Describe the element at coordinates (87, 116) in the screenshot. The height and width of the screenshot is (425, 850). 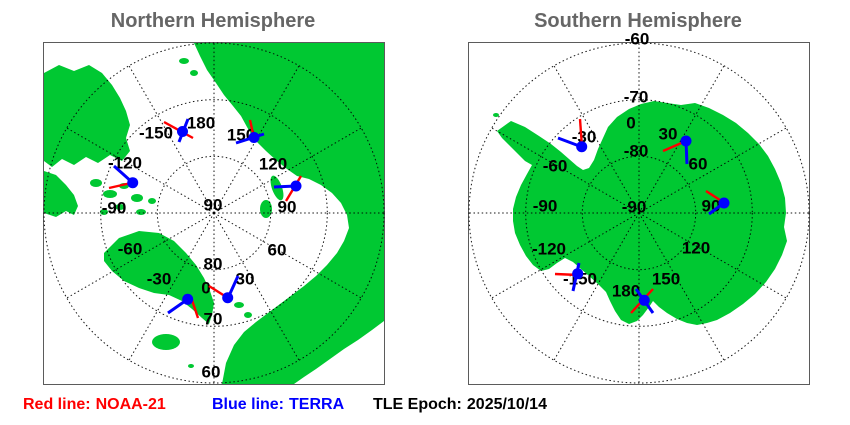
I see `landmass-alaska-chukotka` at that location.